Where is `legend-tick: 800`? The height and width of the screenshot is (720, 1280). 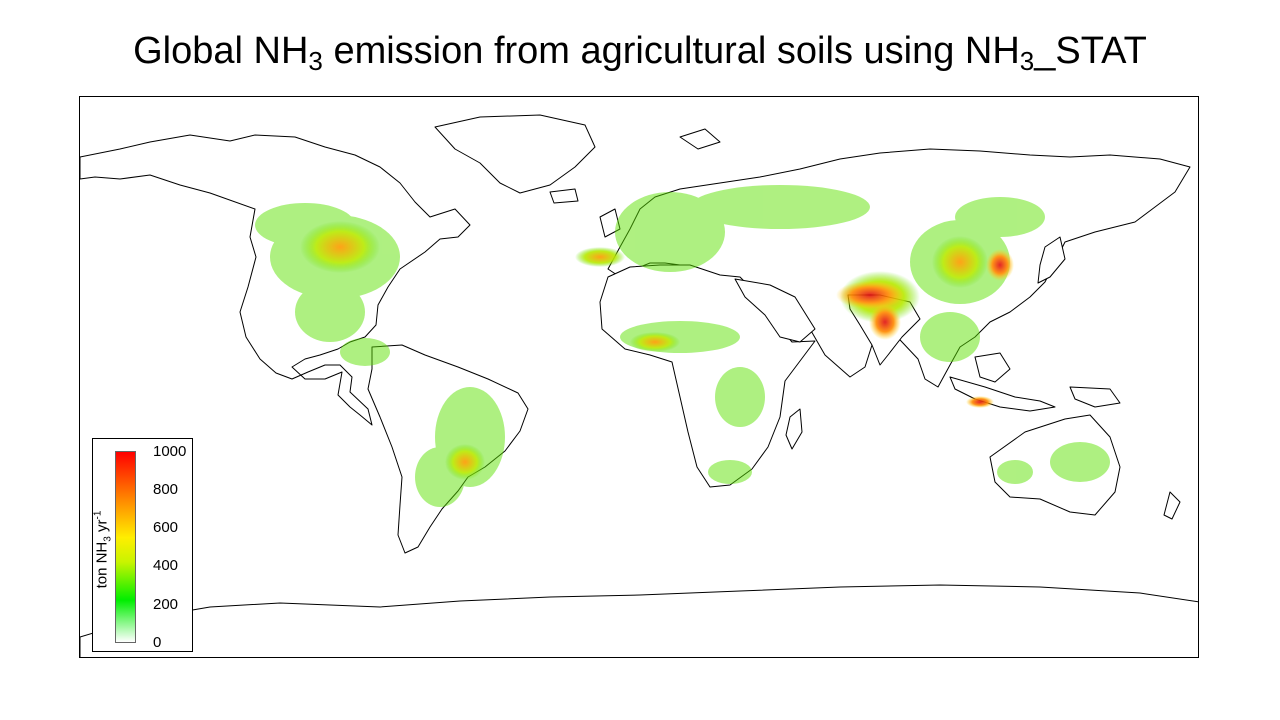
legend-tick: 800 is located at coordinates (166, 489).